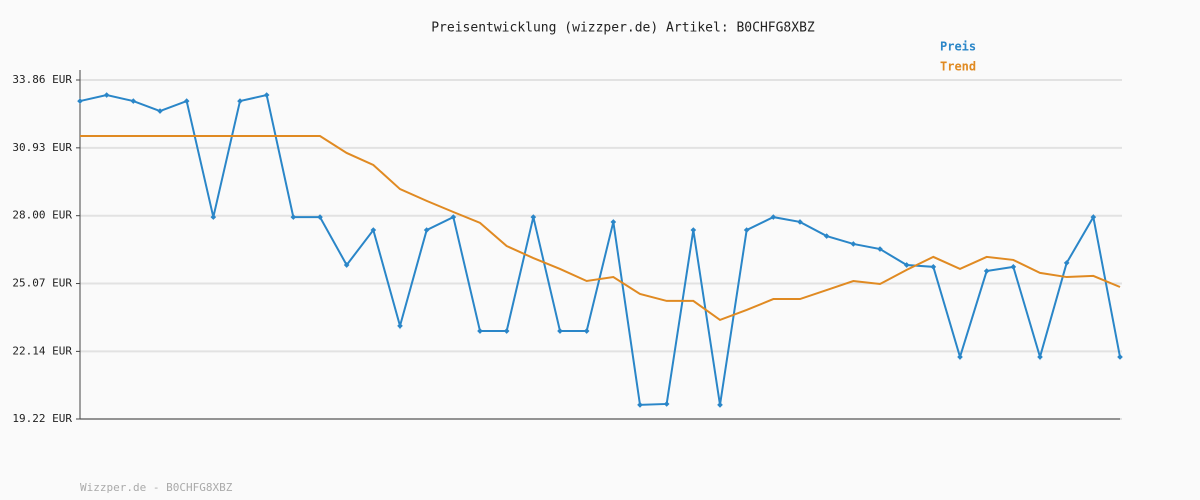 This screenshot has width=1200, height=500. Describe the element at coordinates (42, 283) in the screenshot. I see `y-tick-label: 25.07 EUR` at that location.